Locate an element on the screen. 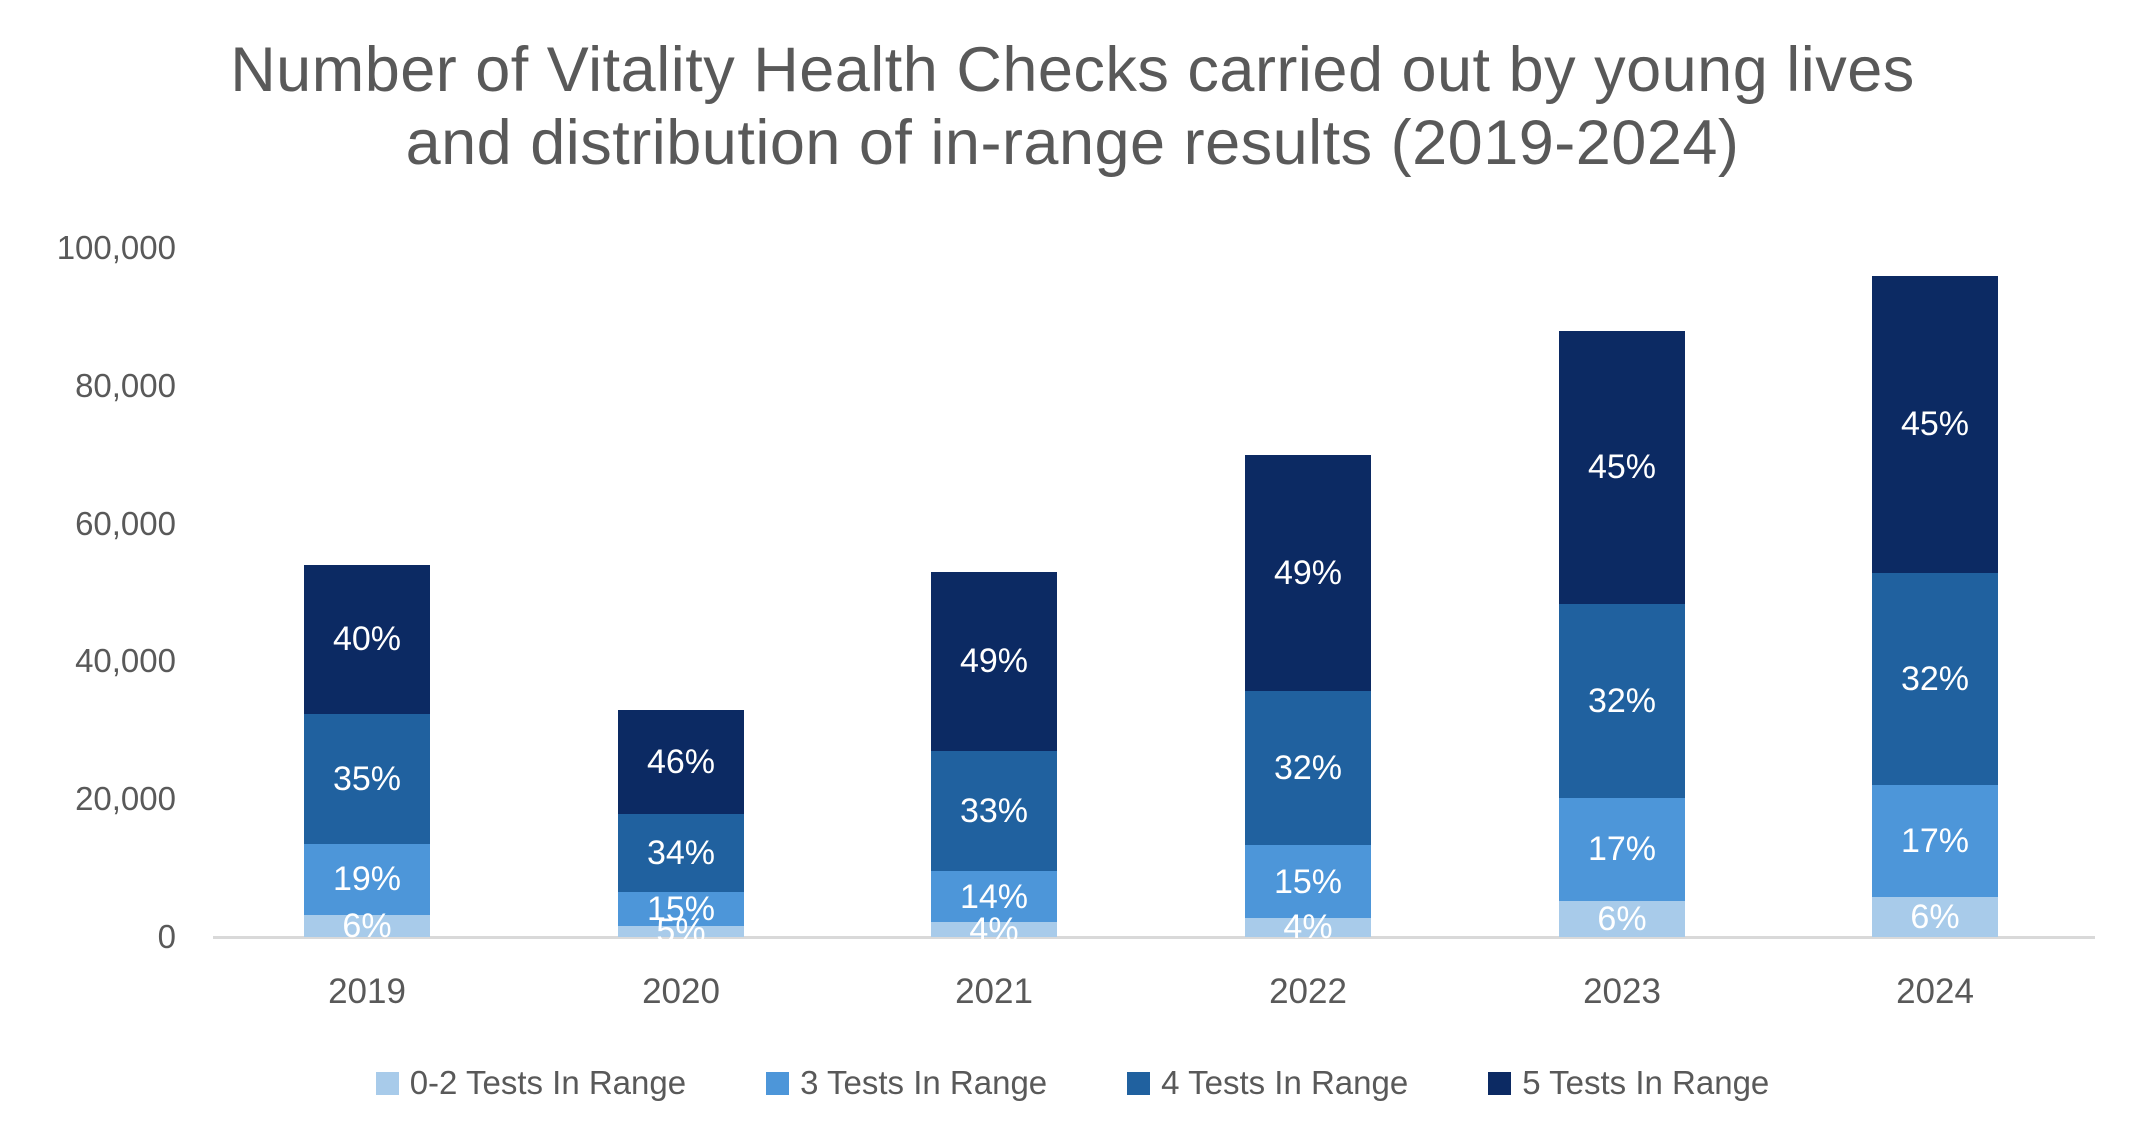  x-axis-tick-label: 2020 is located at coordinates (681, 991).